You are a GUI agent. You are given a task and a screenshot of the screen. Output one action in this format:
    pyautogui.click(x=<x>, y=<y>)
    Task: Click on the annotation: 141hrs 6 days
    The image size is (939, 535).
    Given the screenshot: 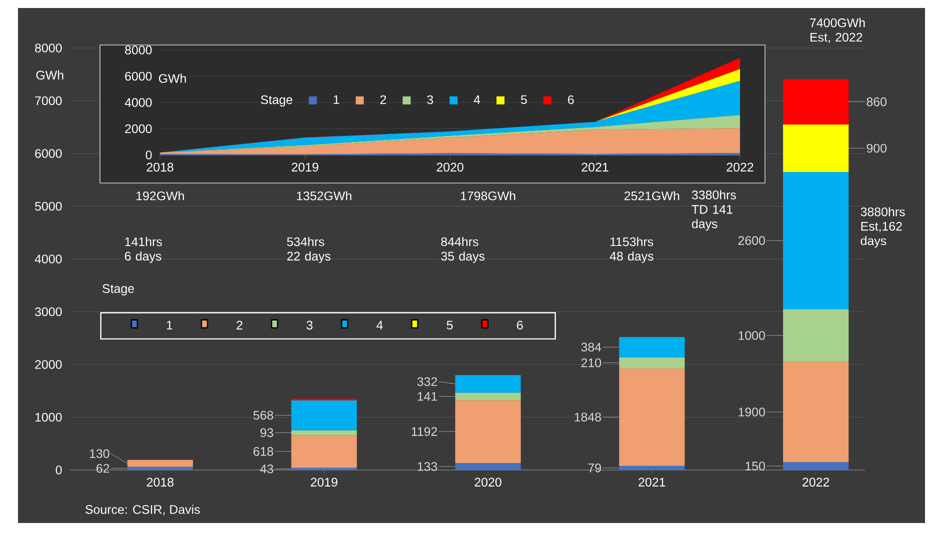 What is the action you would take?
    pyautogui.click(x=143, y=250)
    